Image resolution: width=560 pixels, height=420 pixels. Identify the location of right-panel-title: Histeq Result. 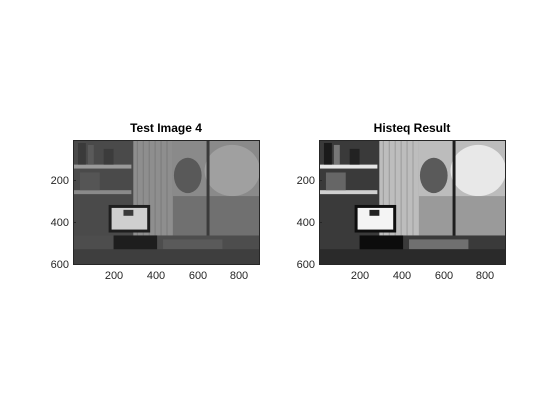
(412, 128).